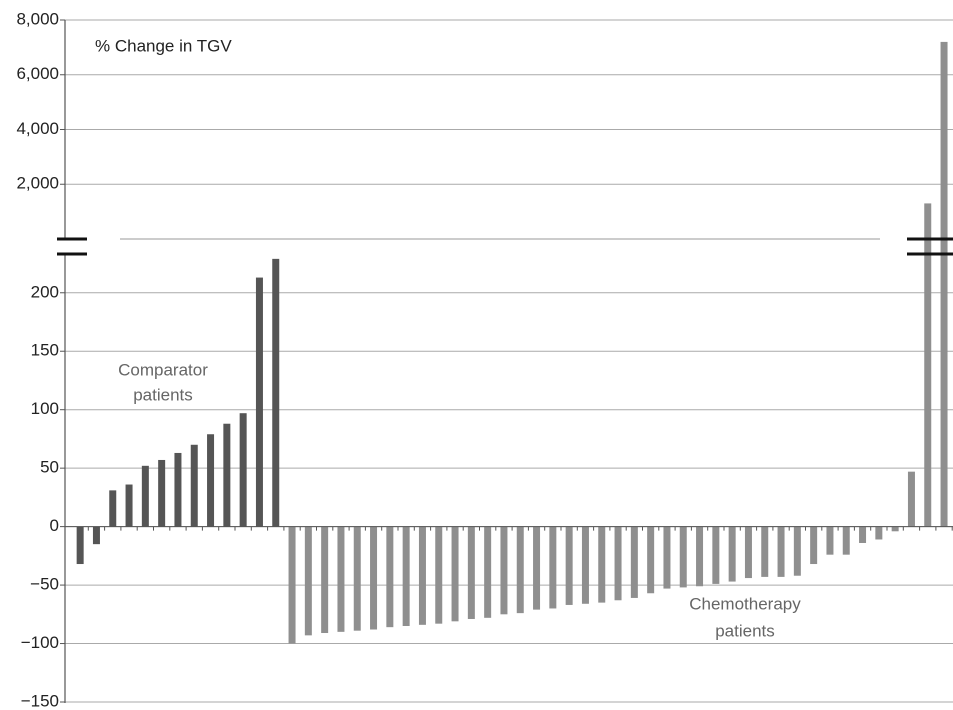 This screenshot has width=953, height=710. Describe the element at coordinates (37, 73) in the screenshot. I see `y-tick-label: 6,000` at that location.